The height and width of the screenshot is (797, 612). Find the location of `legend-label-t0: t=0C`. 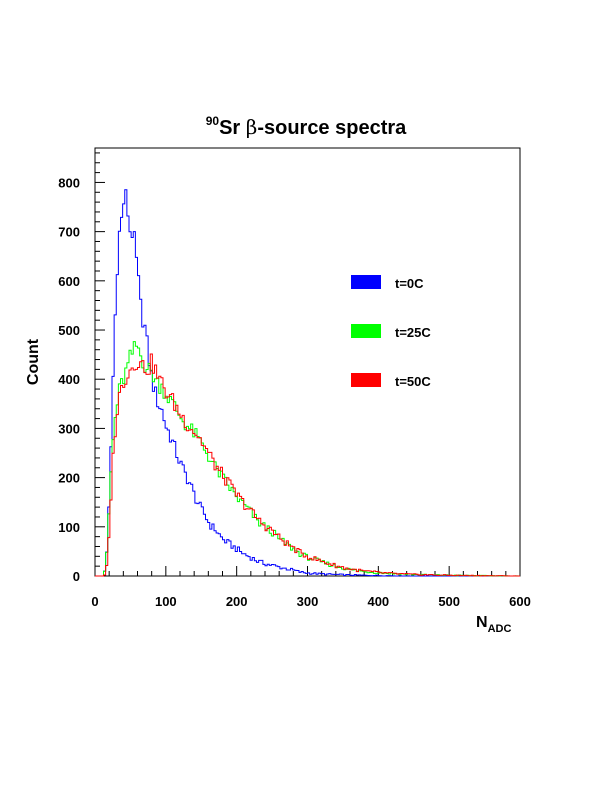

legend-label-t0: t=0C is located at coordinates (409, 283).